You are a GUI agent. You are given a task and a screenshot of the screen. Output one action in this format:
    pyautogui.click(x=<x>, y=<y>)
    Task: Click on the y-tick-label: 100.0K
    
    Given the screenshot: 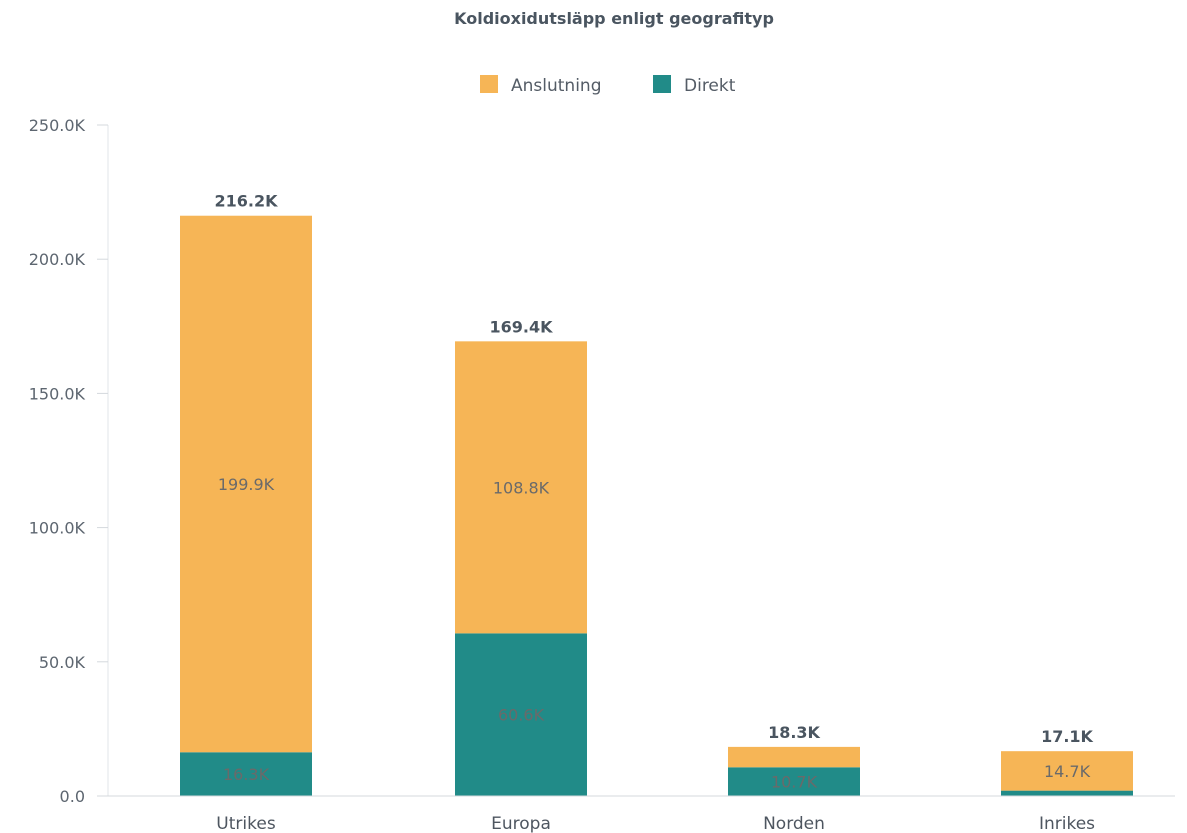 What is the action you would take?
    pyautogui.click(x=57, y=528)
    